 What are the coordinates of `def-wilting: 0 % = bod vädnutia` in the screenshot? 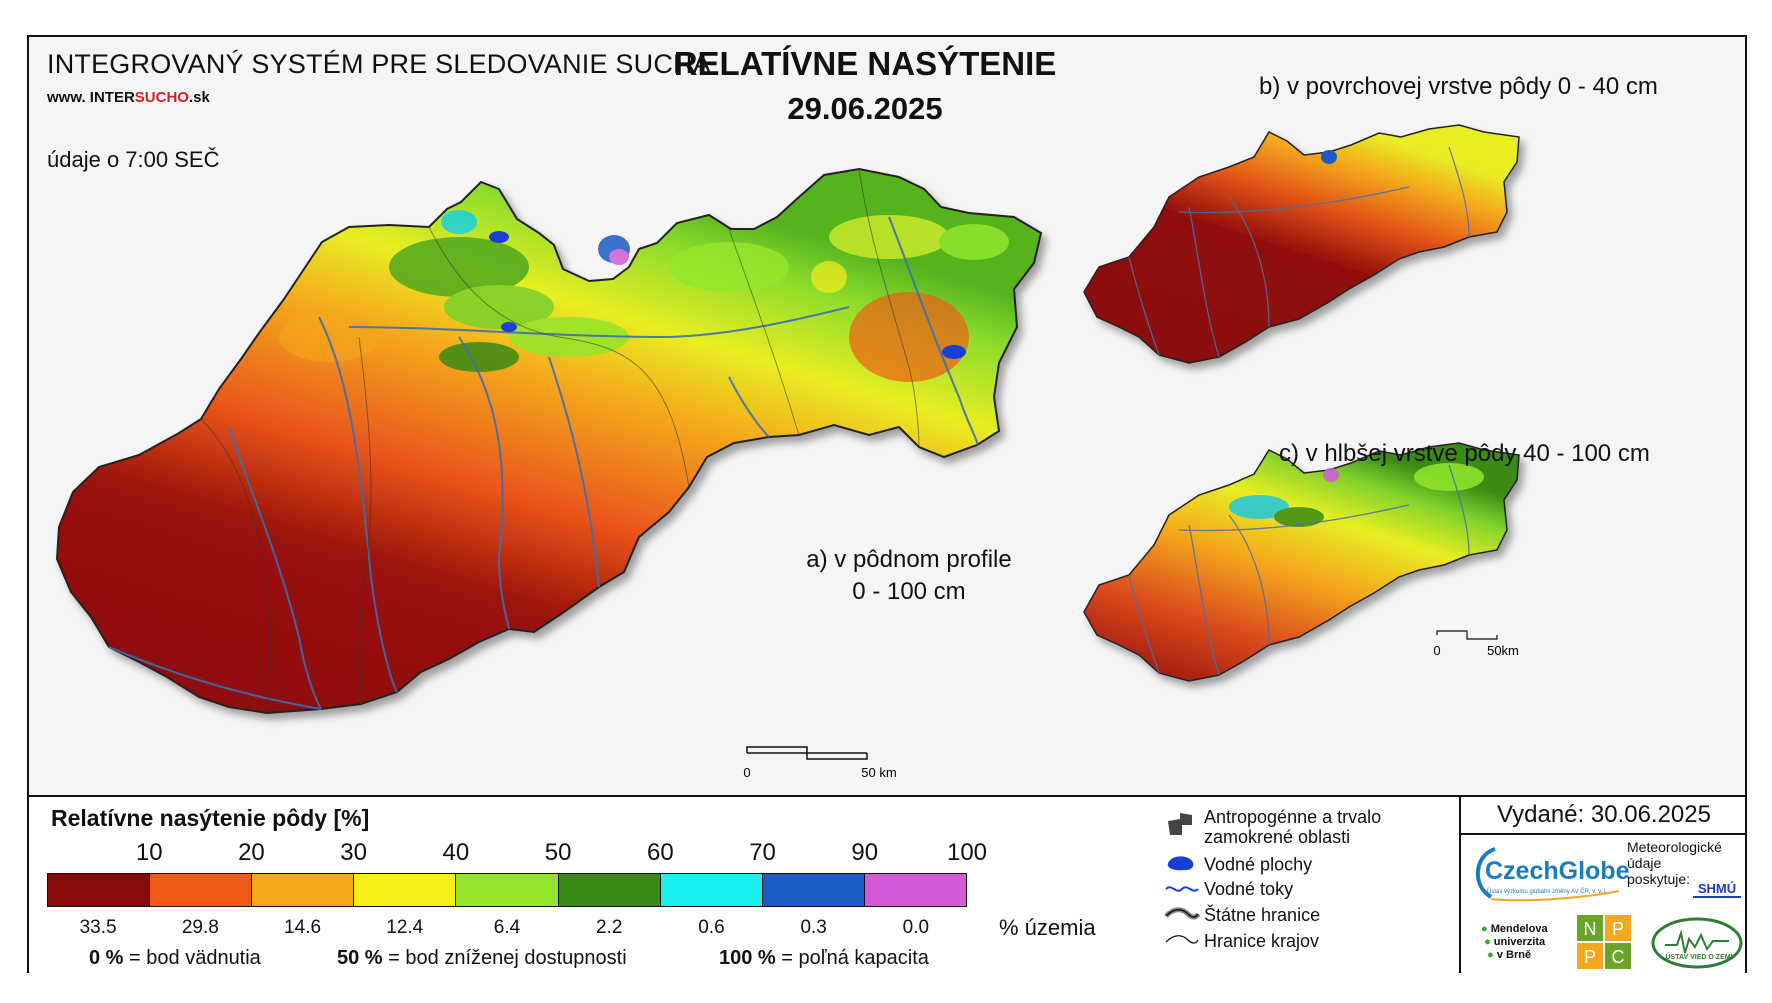 It's located at (175, 958).